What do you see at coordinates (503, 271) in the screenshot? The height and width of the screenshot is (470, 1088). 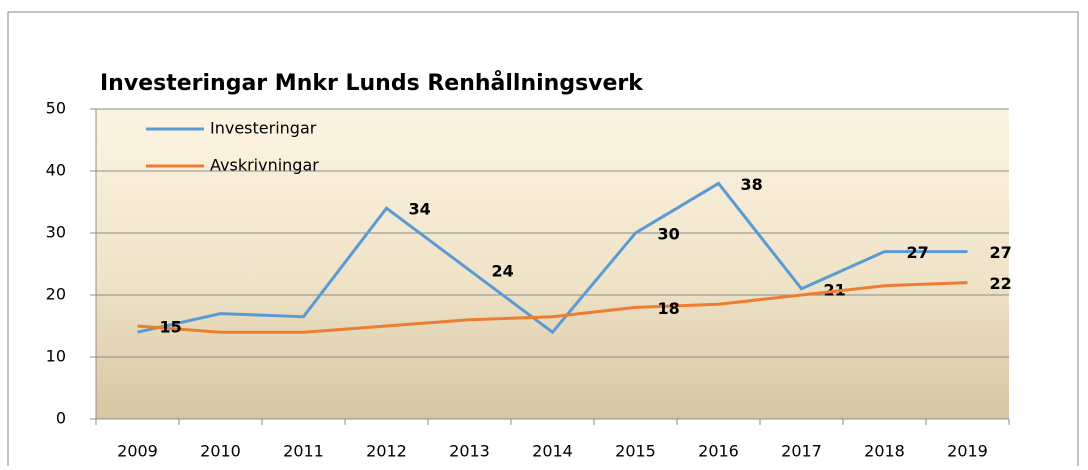 I see `data-label: 24` at bounding box center [503, 271].